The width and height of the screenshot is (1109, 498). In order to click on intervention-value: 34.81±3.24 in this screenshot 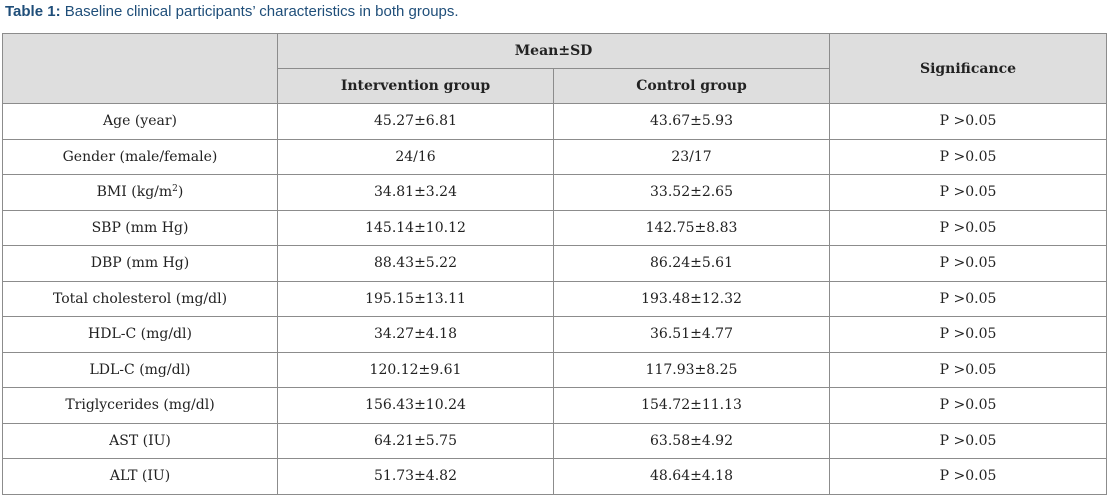, I will do `click(415, 192)`.